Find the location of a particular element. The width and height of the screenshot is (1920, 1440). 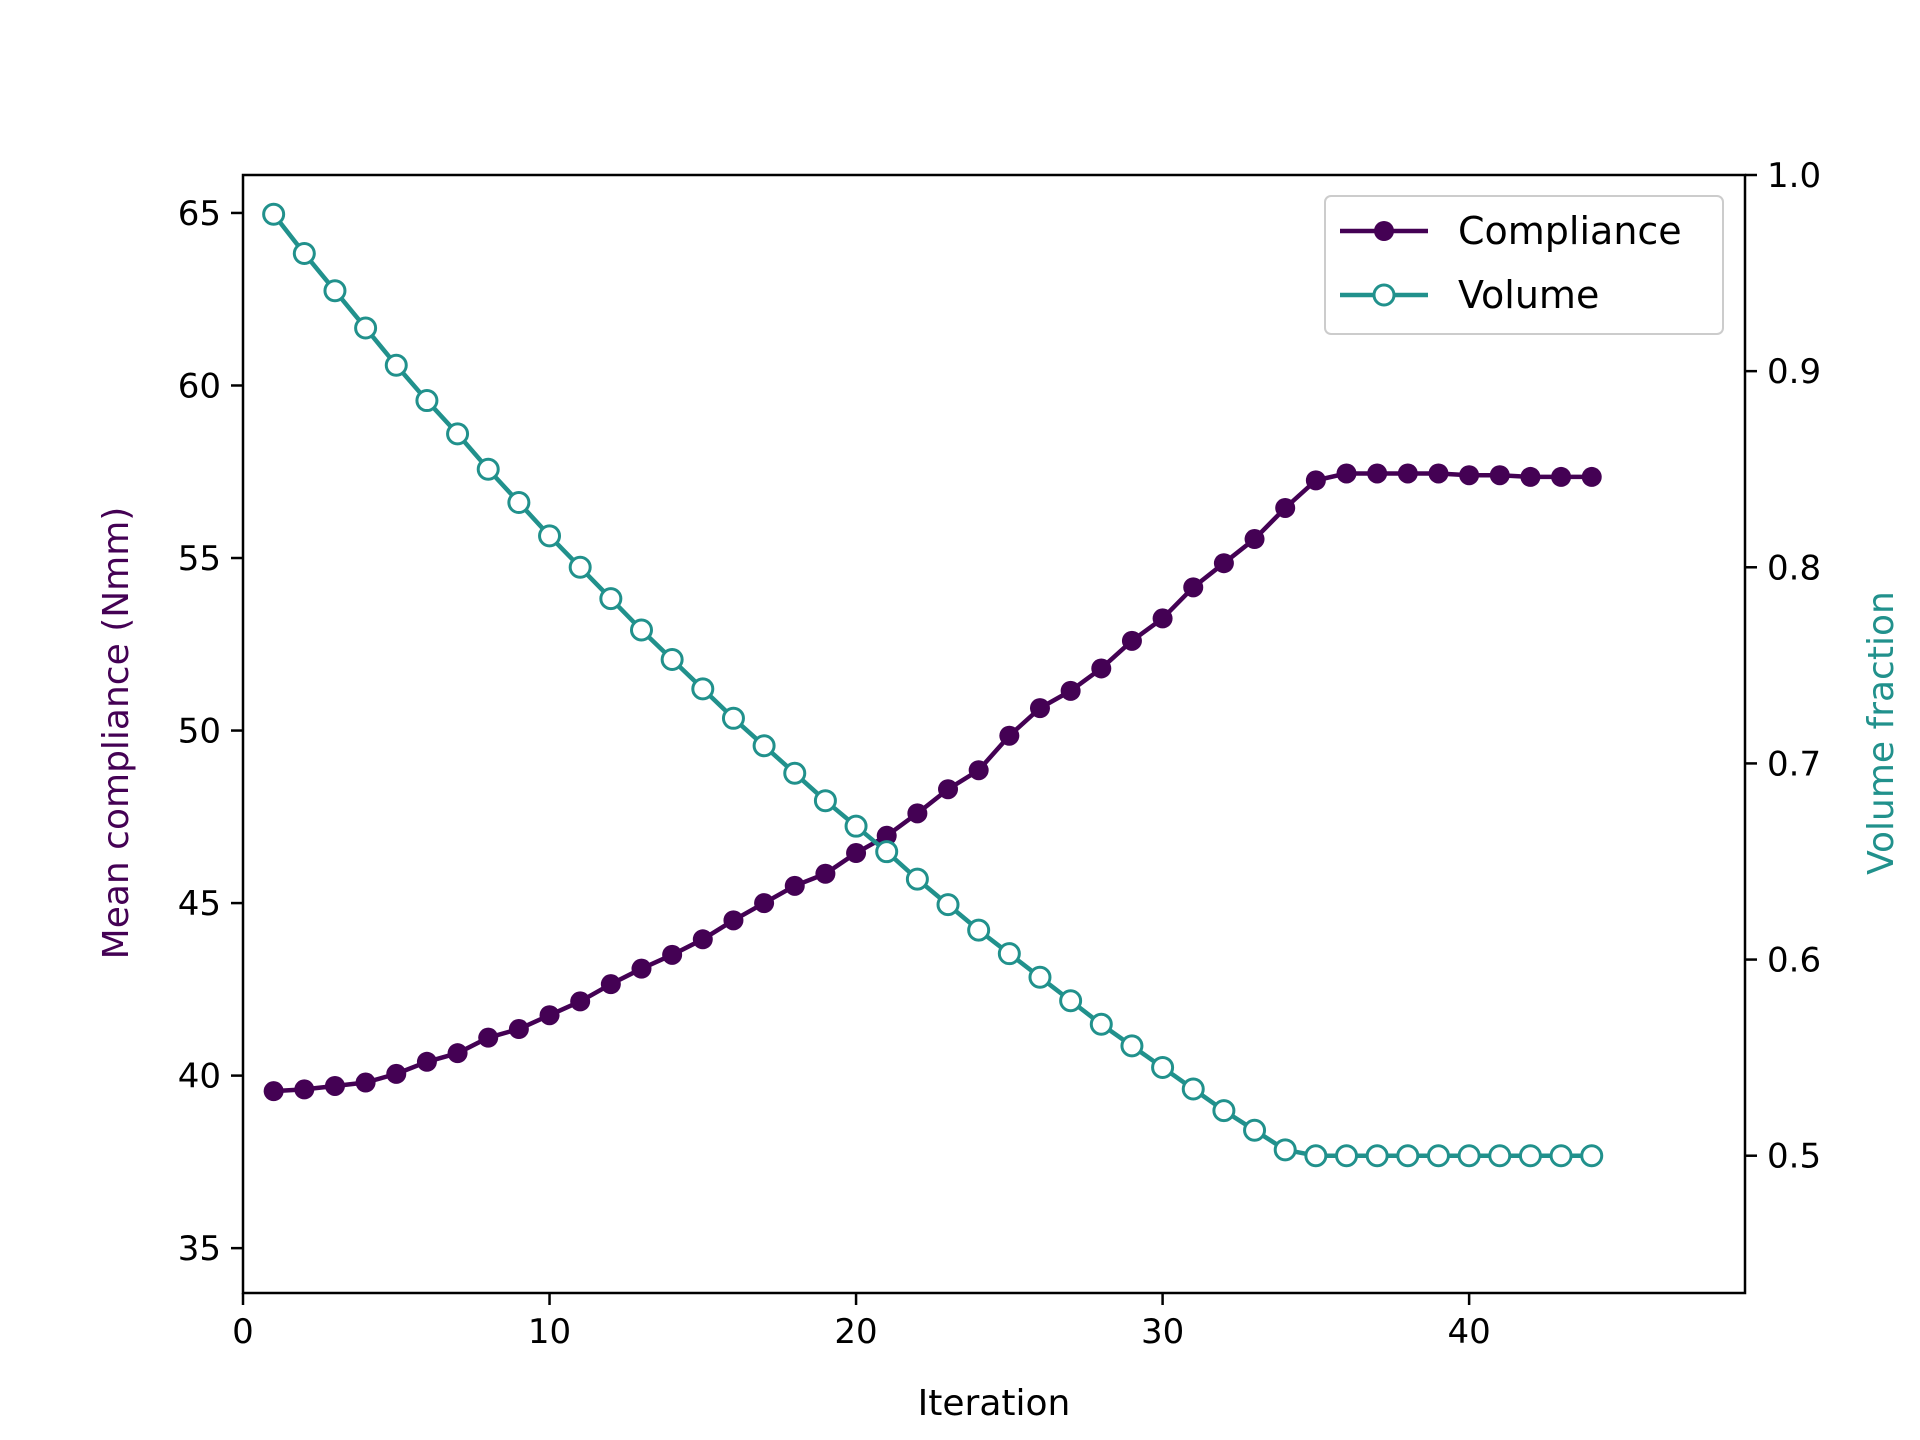

right-y-tick-label: 0.9 is located at coordinates (1794, 372).